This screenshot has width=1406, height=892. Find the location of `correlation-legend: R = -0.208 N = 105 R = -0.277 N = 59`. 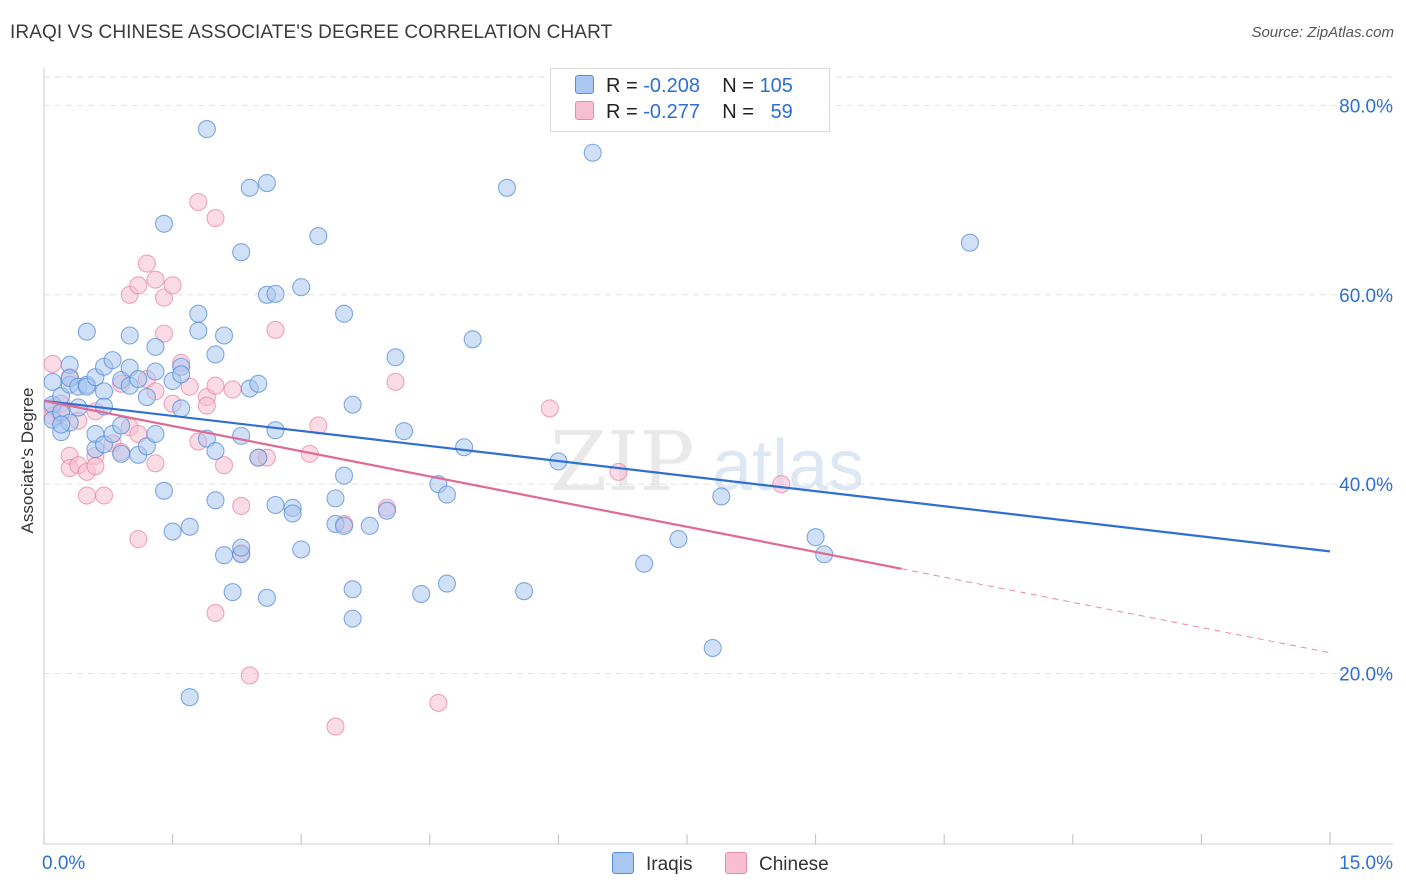

correlation-legend: R = -0.208 N = 105 R = -0.277 N = 59 is located at coordinates (690, 100).